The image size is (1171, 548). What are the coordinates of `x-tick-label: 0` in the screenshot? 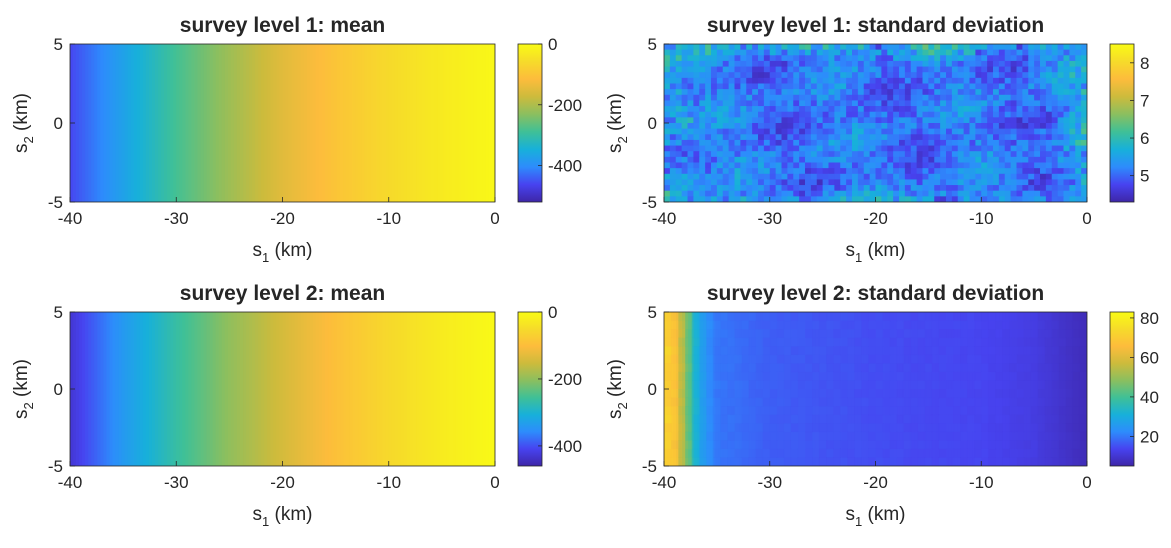 It's located at (1086, 482).